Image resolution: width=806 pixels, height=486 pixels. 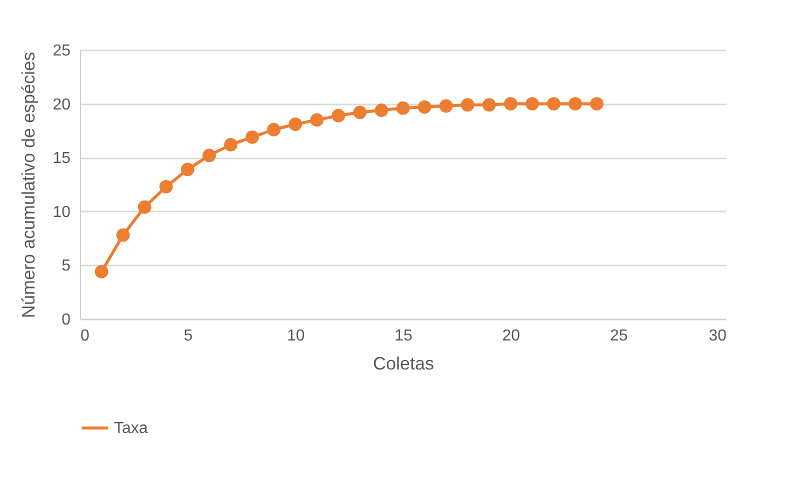 What do you see at coordinates (61, 105) in the screenshot?
I see `y-tick-label: 20` at bounding box center [61, 105].